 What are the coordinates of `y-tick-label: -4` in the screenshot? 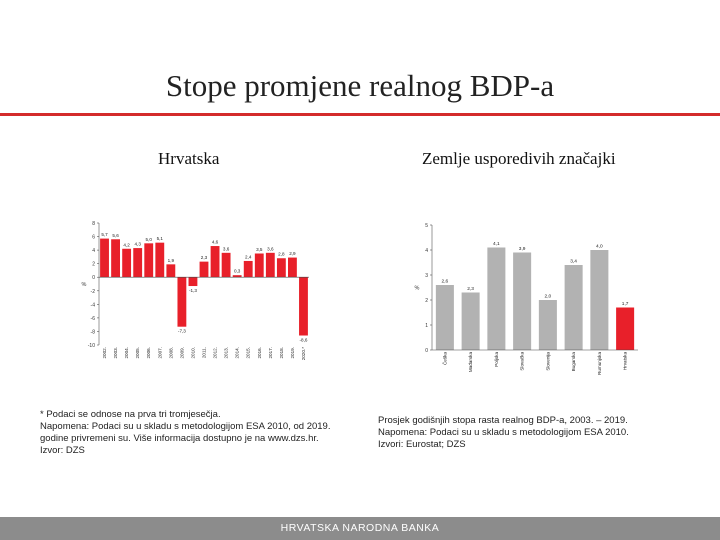 It's located at (93, 305).